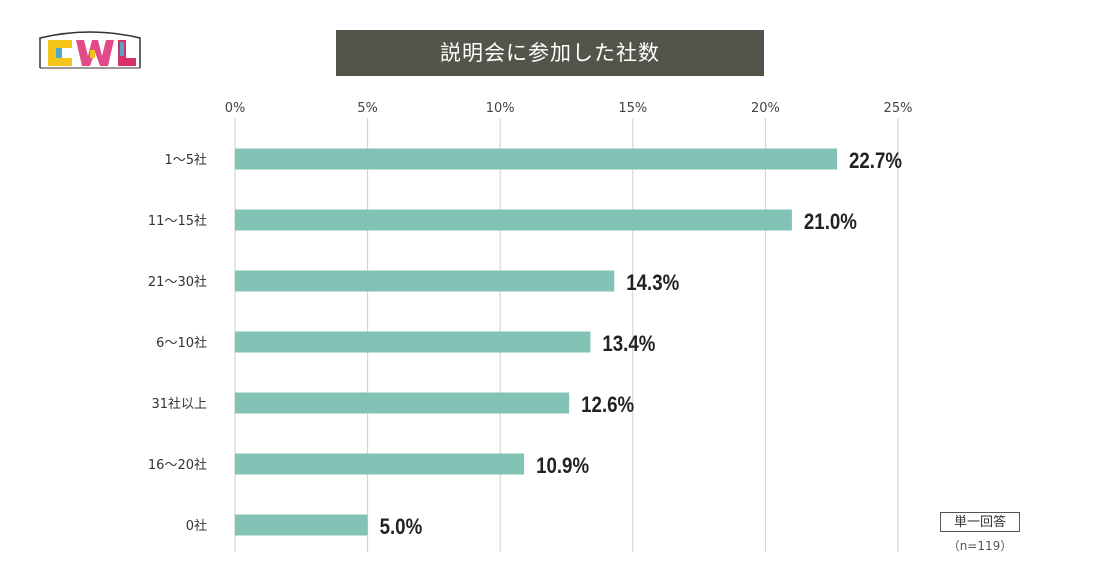 The height and width of the screenshot is (570, 1100). Describe the element at coordinates (367, 108) in the screenshot. I see `x-tick-label: 5%` at that location.